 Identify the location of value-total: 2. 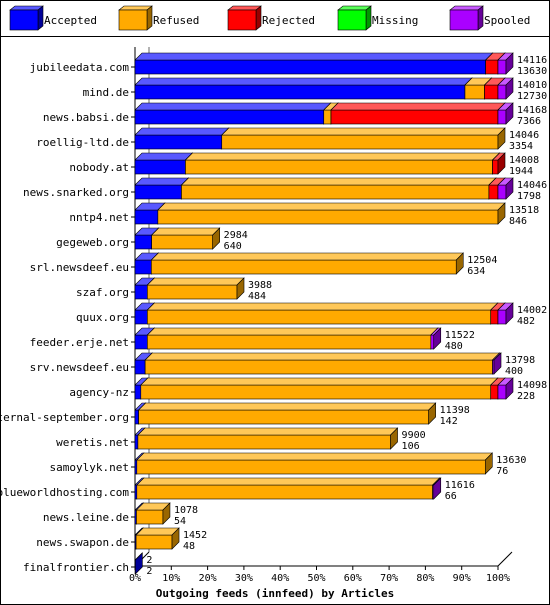
(149, 560).